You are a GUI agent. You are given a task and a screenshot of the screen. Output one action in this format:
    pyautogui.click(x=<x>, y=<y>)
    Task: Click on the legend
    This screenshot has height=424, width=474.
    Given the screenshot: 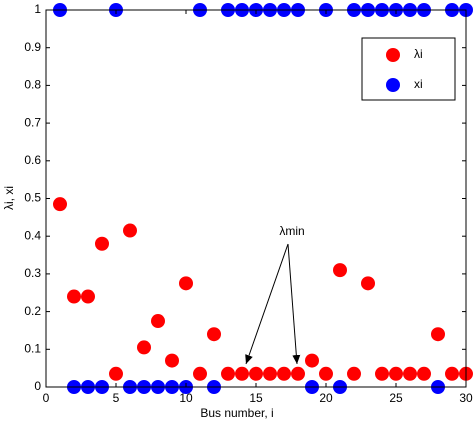 What is the action you would take?
    pyautogui.click(x=408, y=69)
    